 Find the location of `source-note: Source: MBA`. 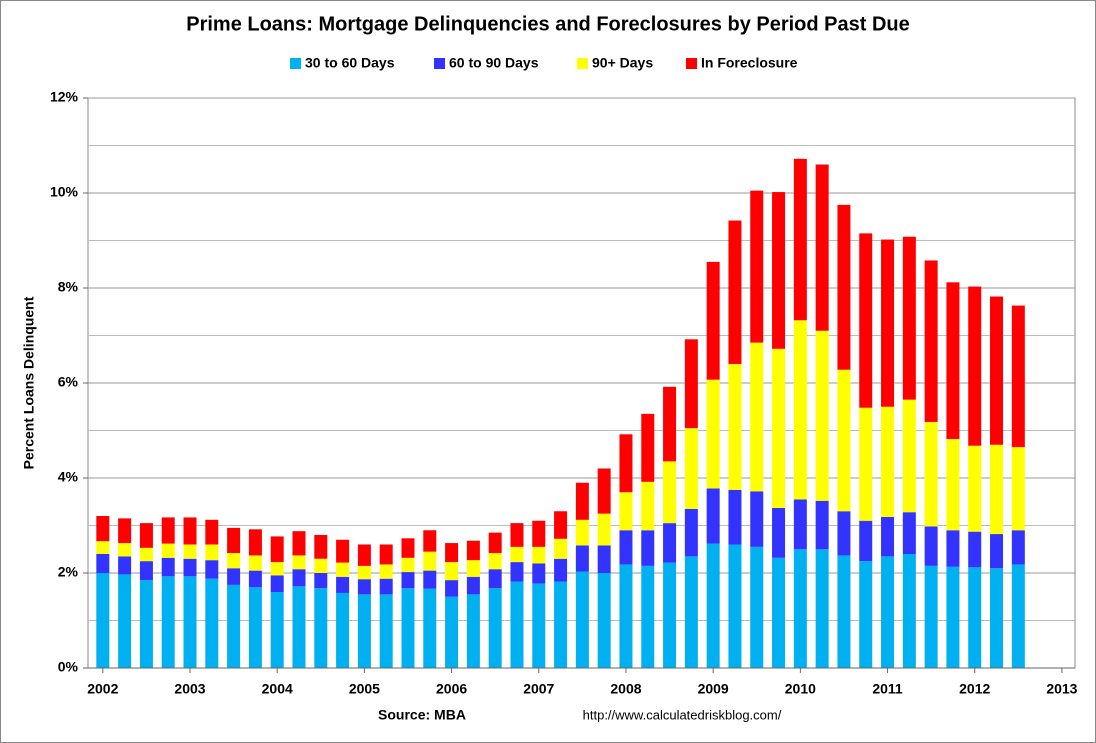

source-note: Source: MBA is located at coordinates (422, 715).